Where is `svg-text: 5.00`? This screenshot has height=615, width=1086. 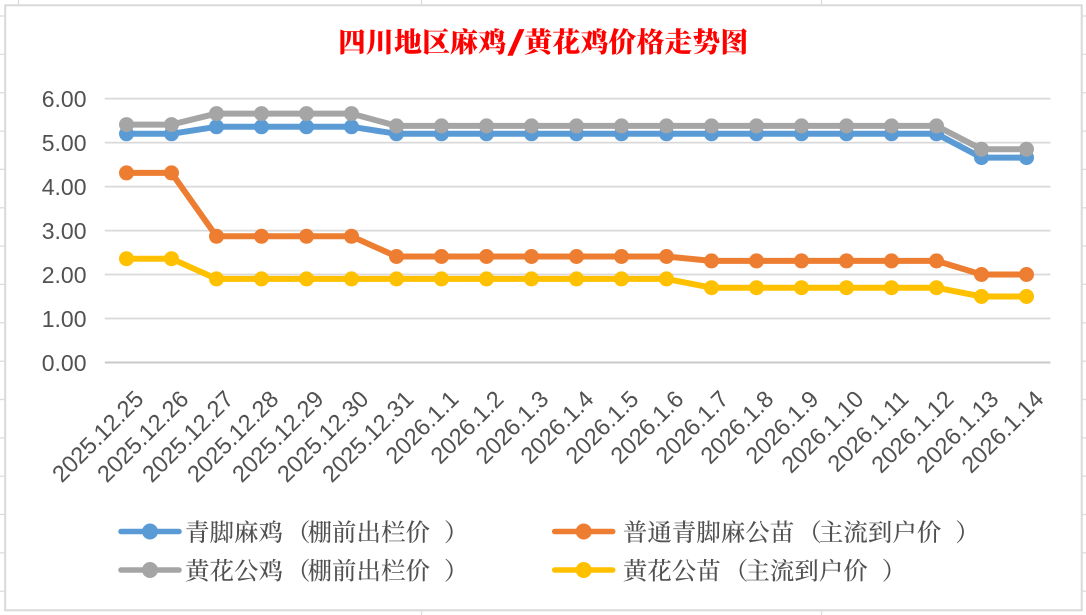
svg-text: 5.00 is located at coordinates (64, 143).